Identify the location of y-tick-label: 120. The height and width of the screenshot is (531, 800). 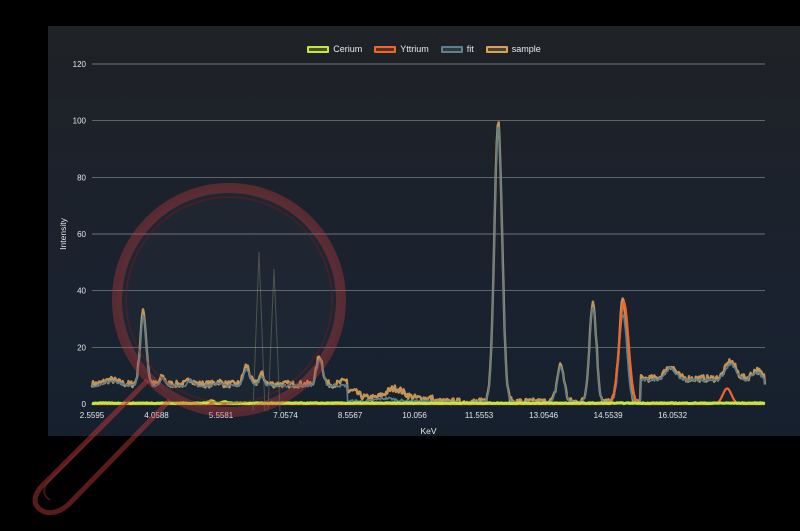
(80, 64).